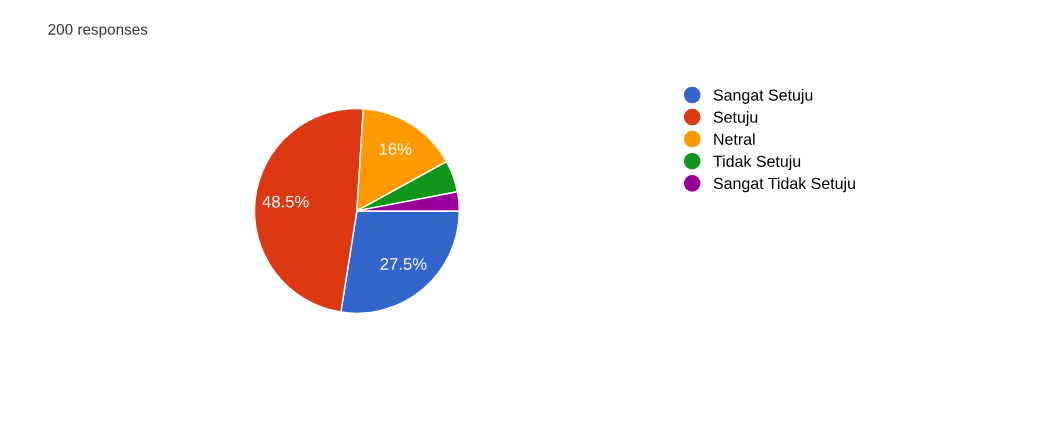 The image size is (1059, 439). What do you see at coordinates (403, 264) in the screenshot?
I see `data-label: 27.5%` at bounding box center [403, 264].